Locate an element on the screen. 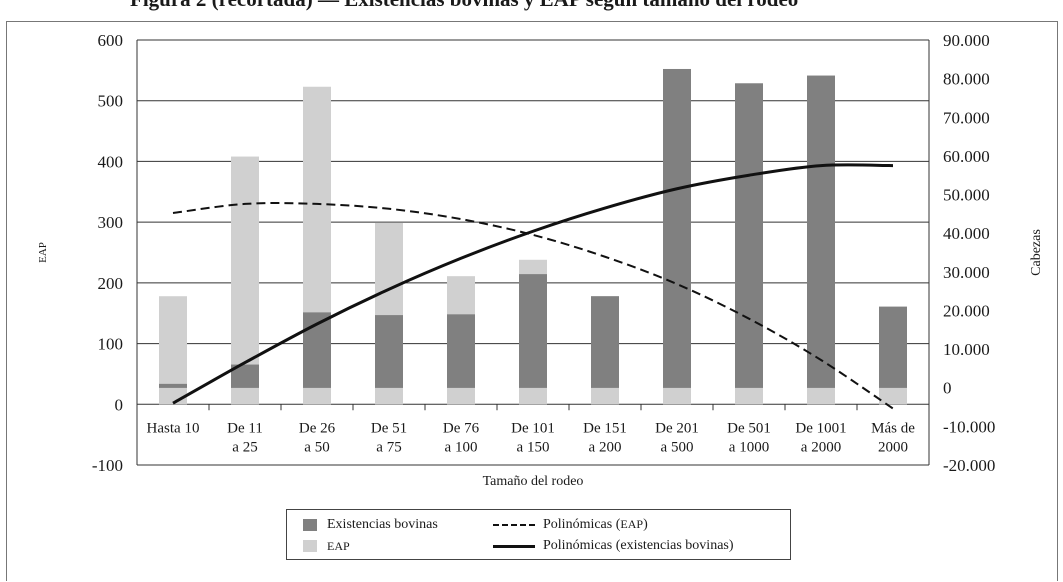 The width and height of the screenshot is (1063, 582). y-tick-label-left: 200 is located at coordinates (111, 283).